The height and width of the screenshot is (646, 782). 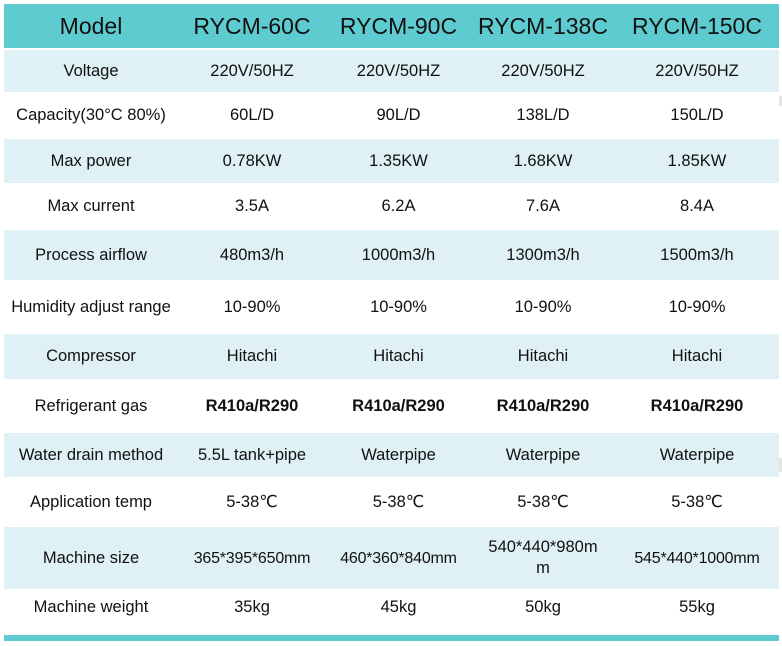 What do you see at coordinates (252, 27) in the screenshot?
I see `header-cell: RYCM-60C` at bounding box center [252, 27].